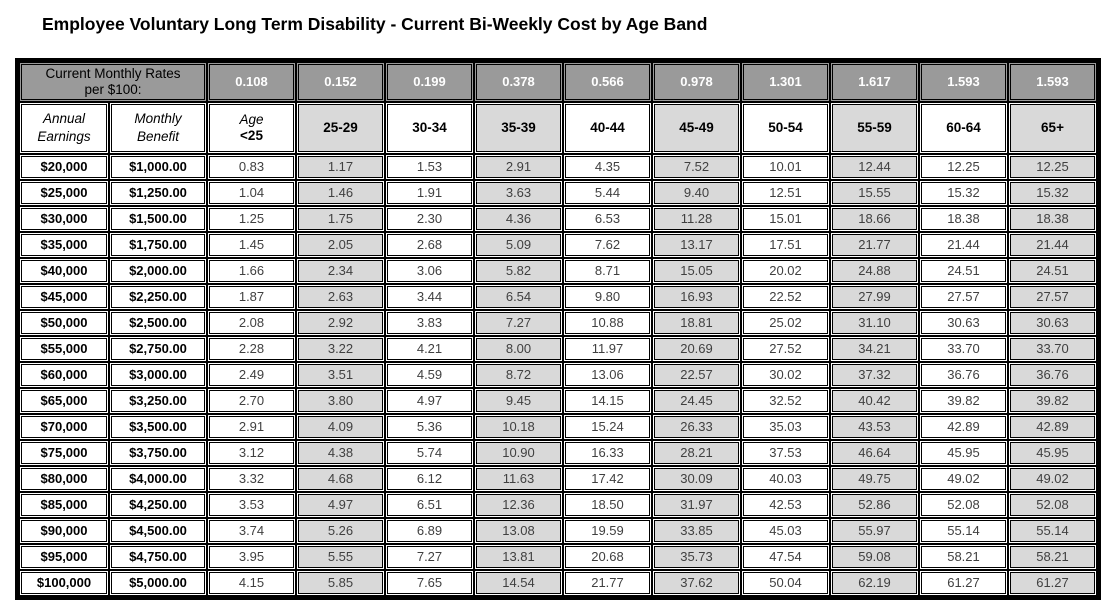 The width and height of the screenshot is (1112, 600). I want to click on earnings-cell: $95,000, so click(64, 557).